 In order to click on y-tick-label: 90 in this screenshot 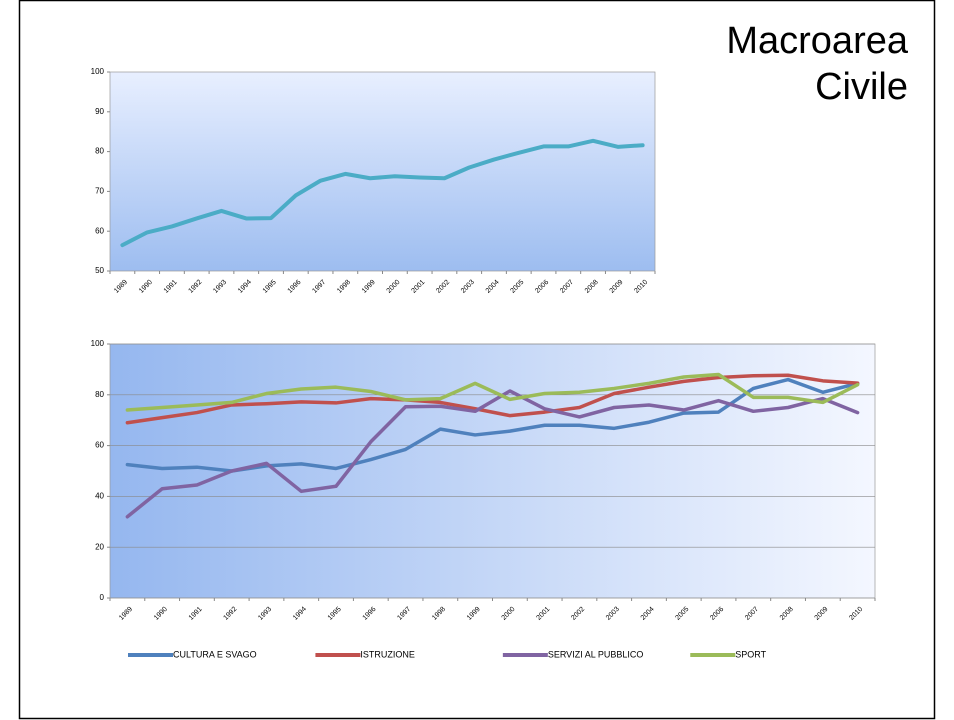, I will do `click(99, 111)`.